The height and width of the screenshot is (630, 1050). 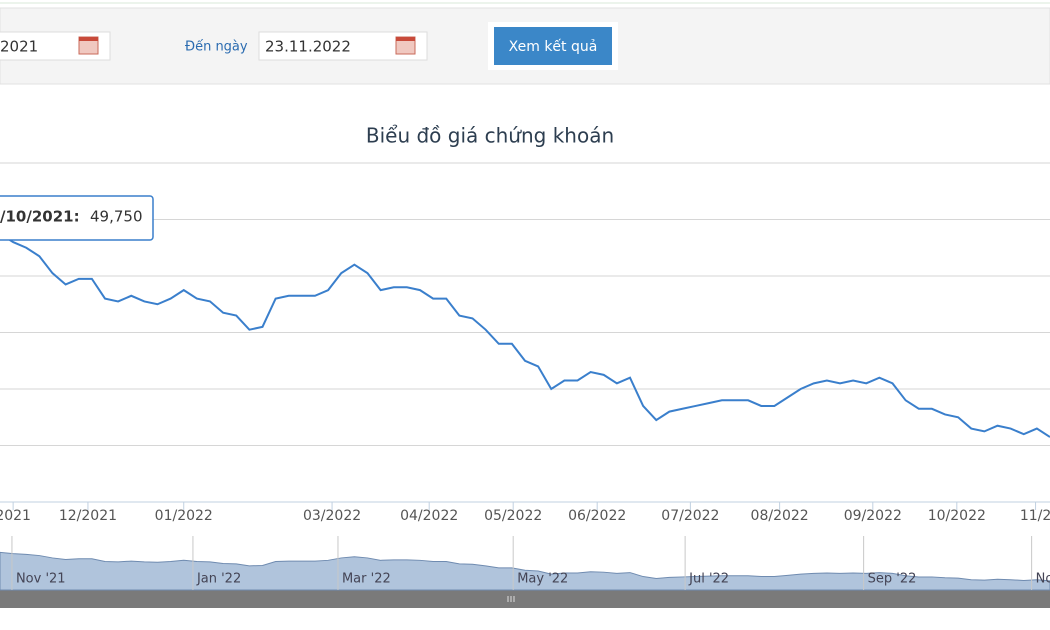 What do you see at coordinates (88, 516) in the screenshot?
I see `x-tick-label: 12/2021` at bounding box center [88, 516].